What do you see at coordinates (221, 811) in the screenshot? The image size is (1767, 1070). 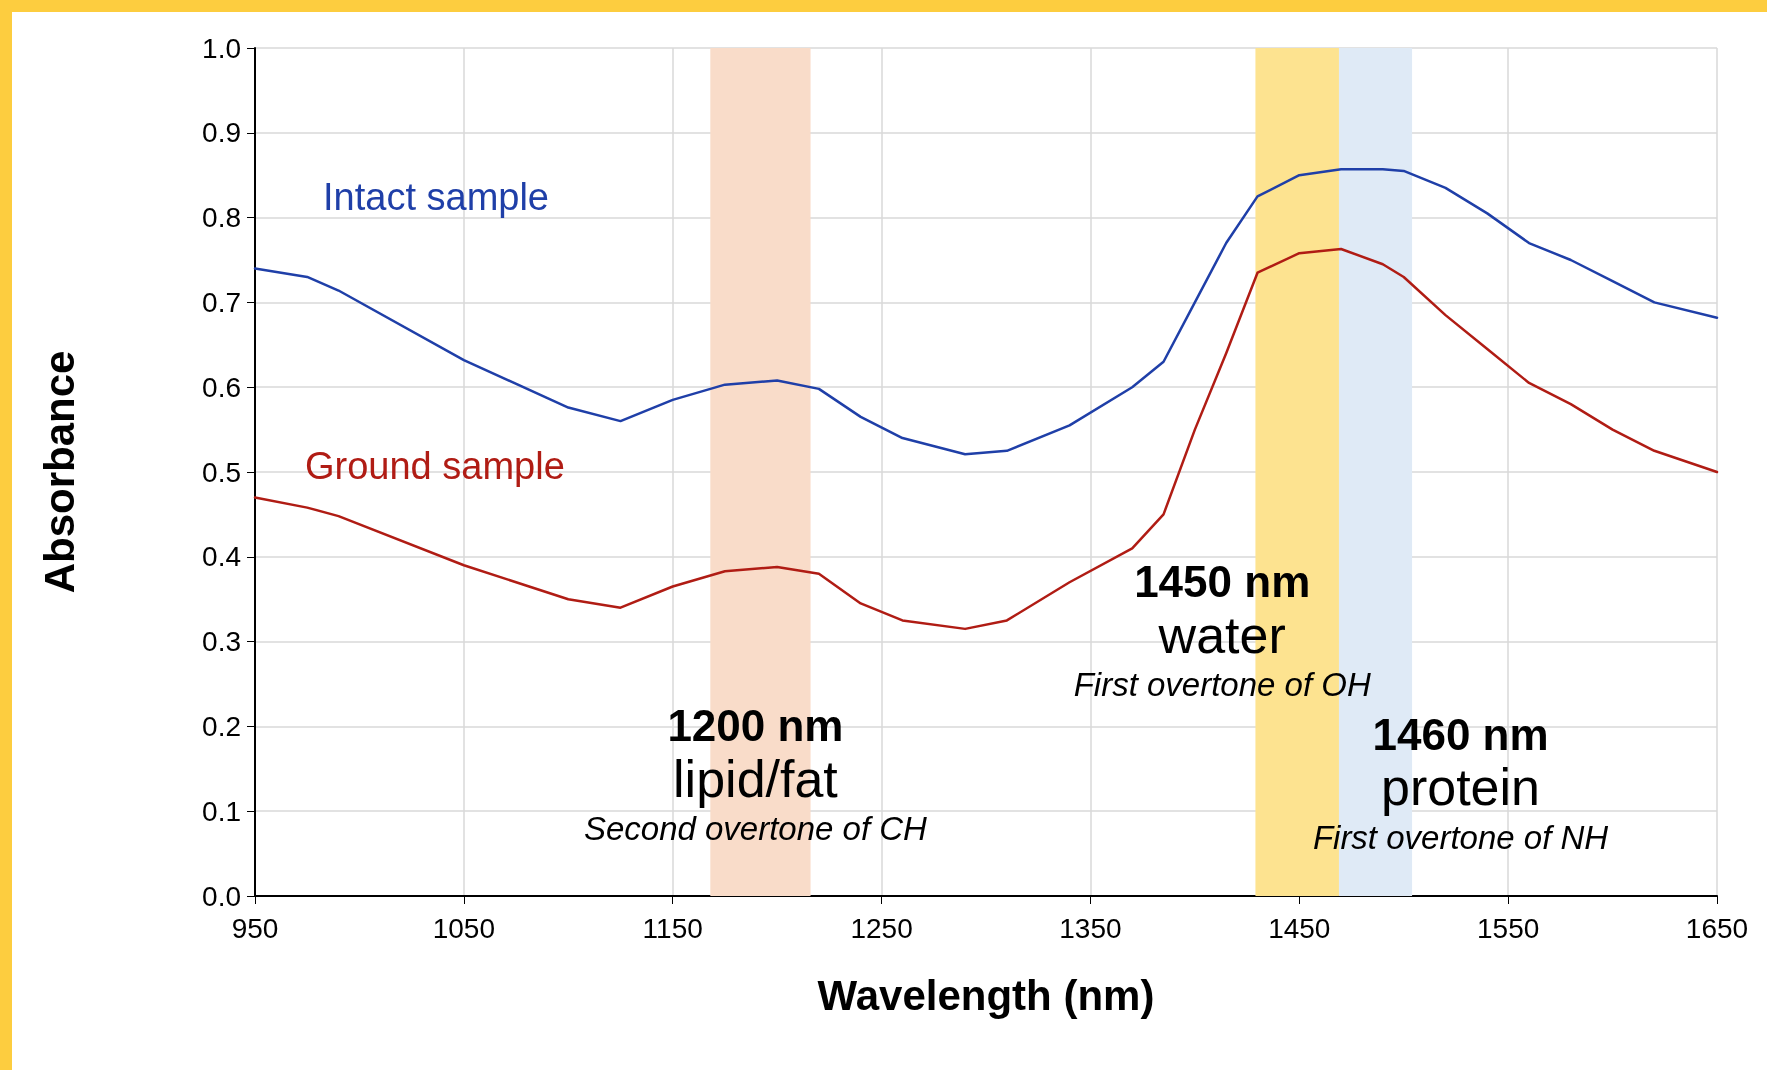 I see `y-tick-label: 0.1` at bounding box center [221, 811].